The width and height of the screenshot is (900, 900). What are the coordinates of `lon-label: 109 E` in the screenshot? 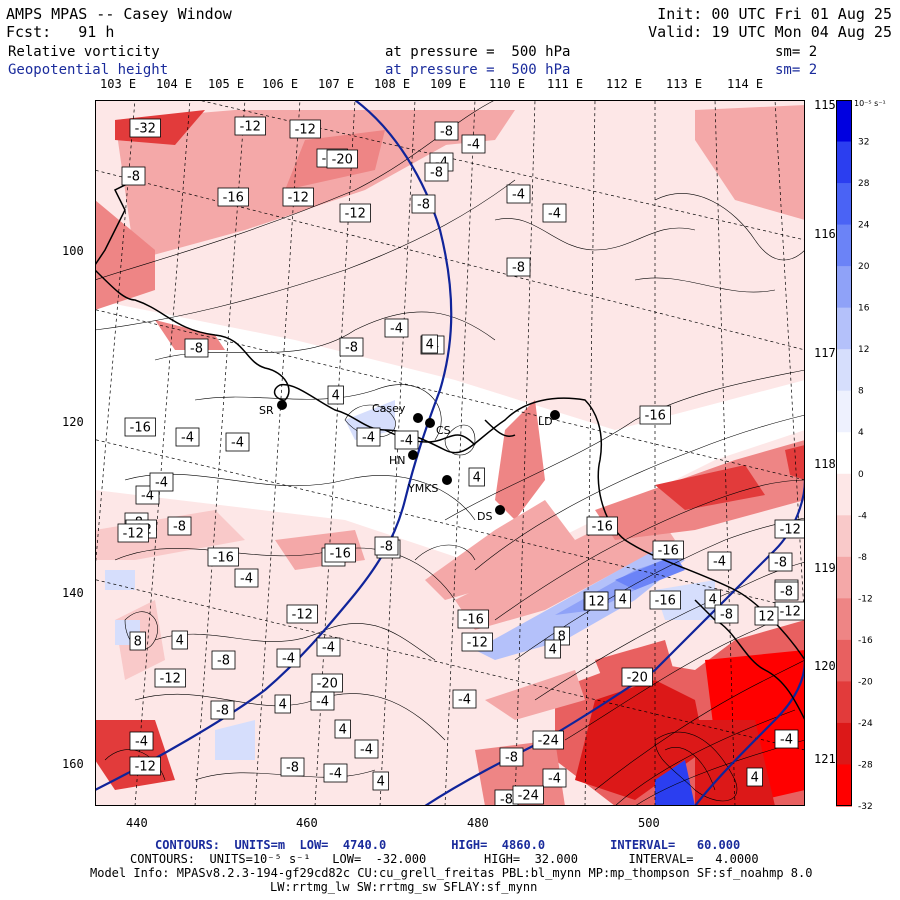 It's located at (448, 84).